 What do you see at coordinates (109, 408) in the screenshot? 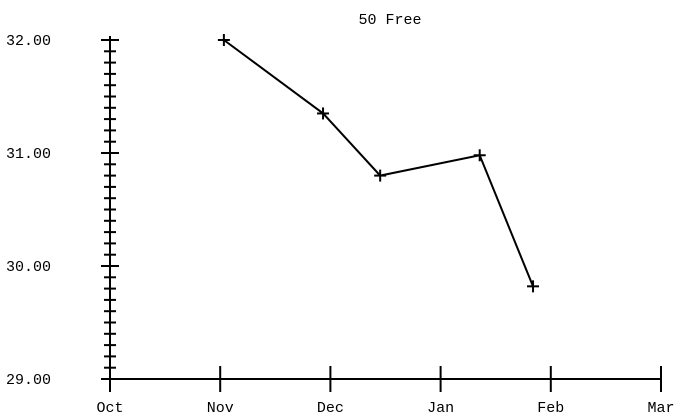
I see `x-tick-label: Oct` at bounding box center [109, 408].